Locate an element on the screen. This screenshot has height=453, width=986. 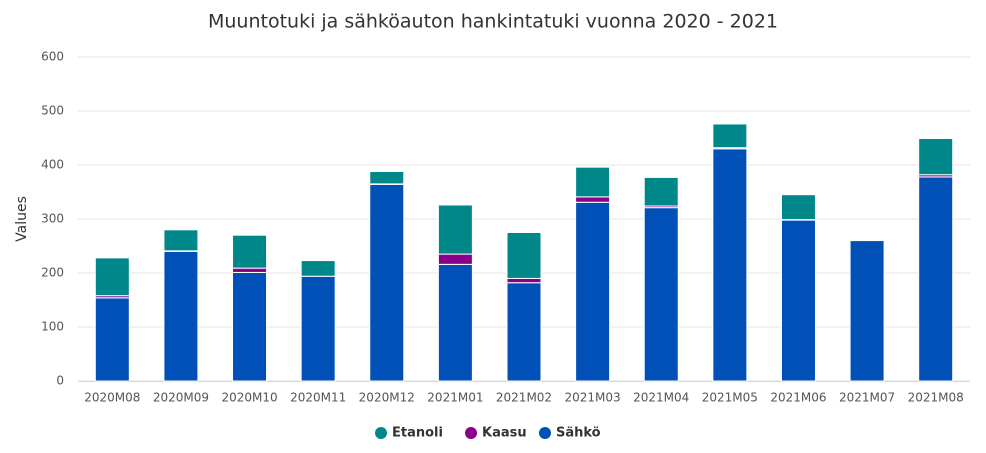
x-tick-label: 2021M08 is located at coordinates (936, 398).